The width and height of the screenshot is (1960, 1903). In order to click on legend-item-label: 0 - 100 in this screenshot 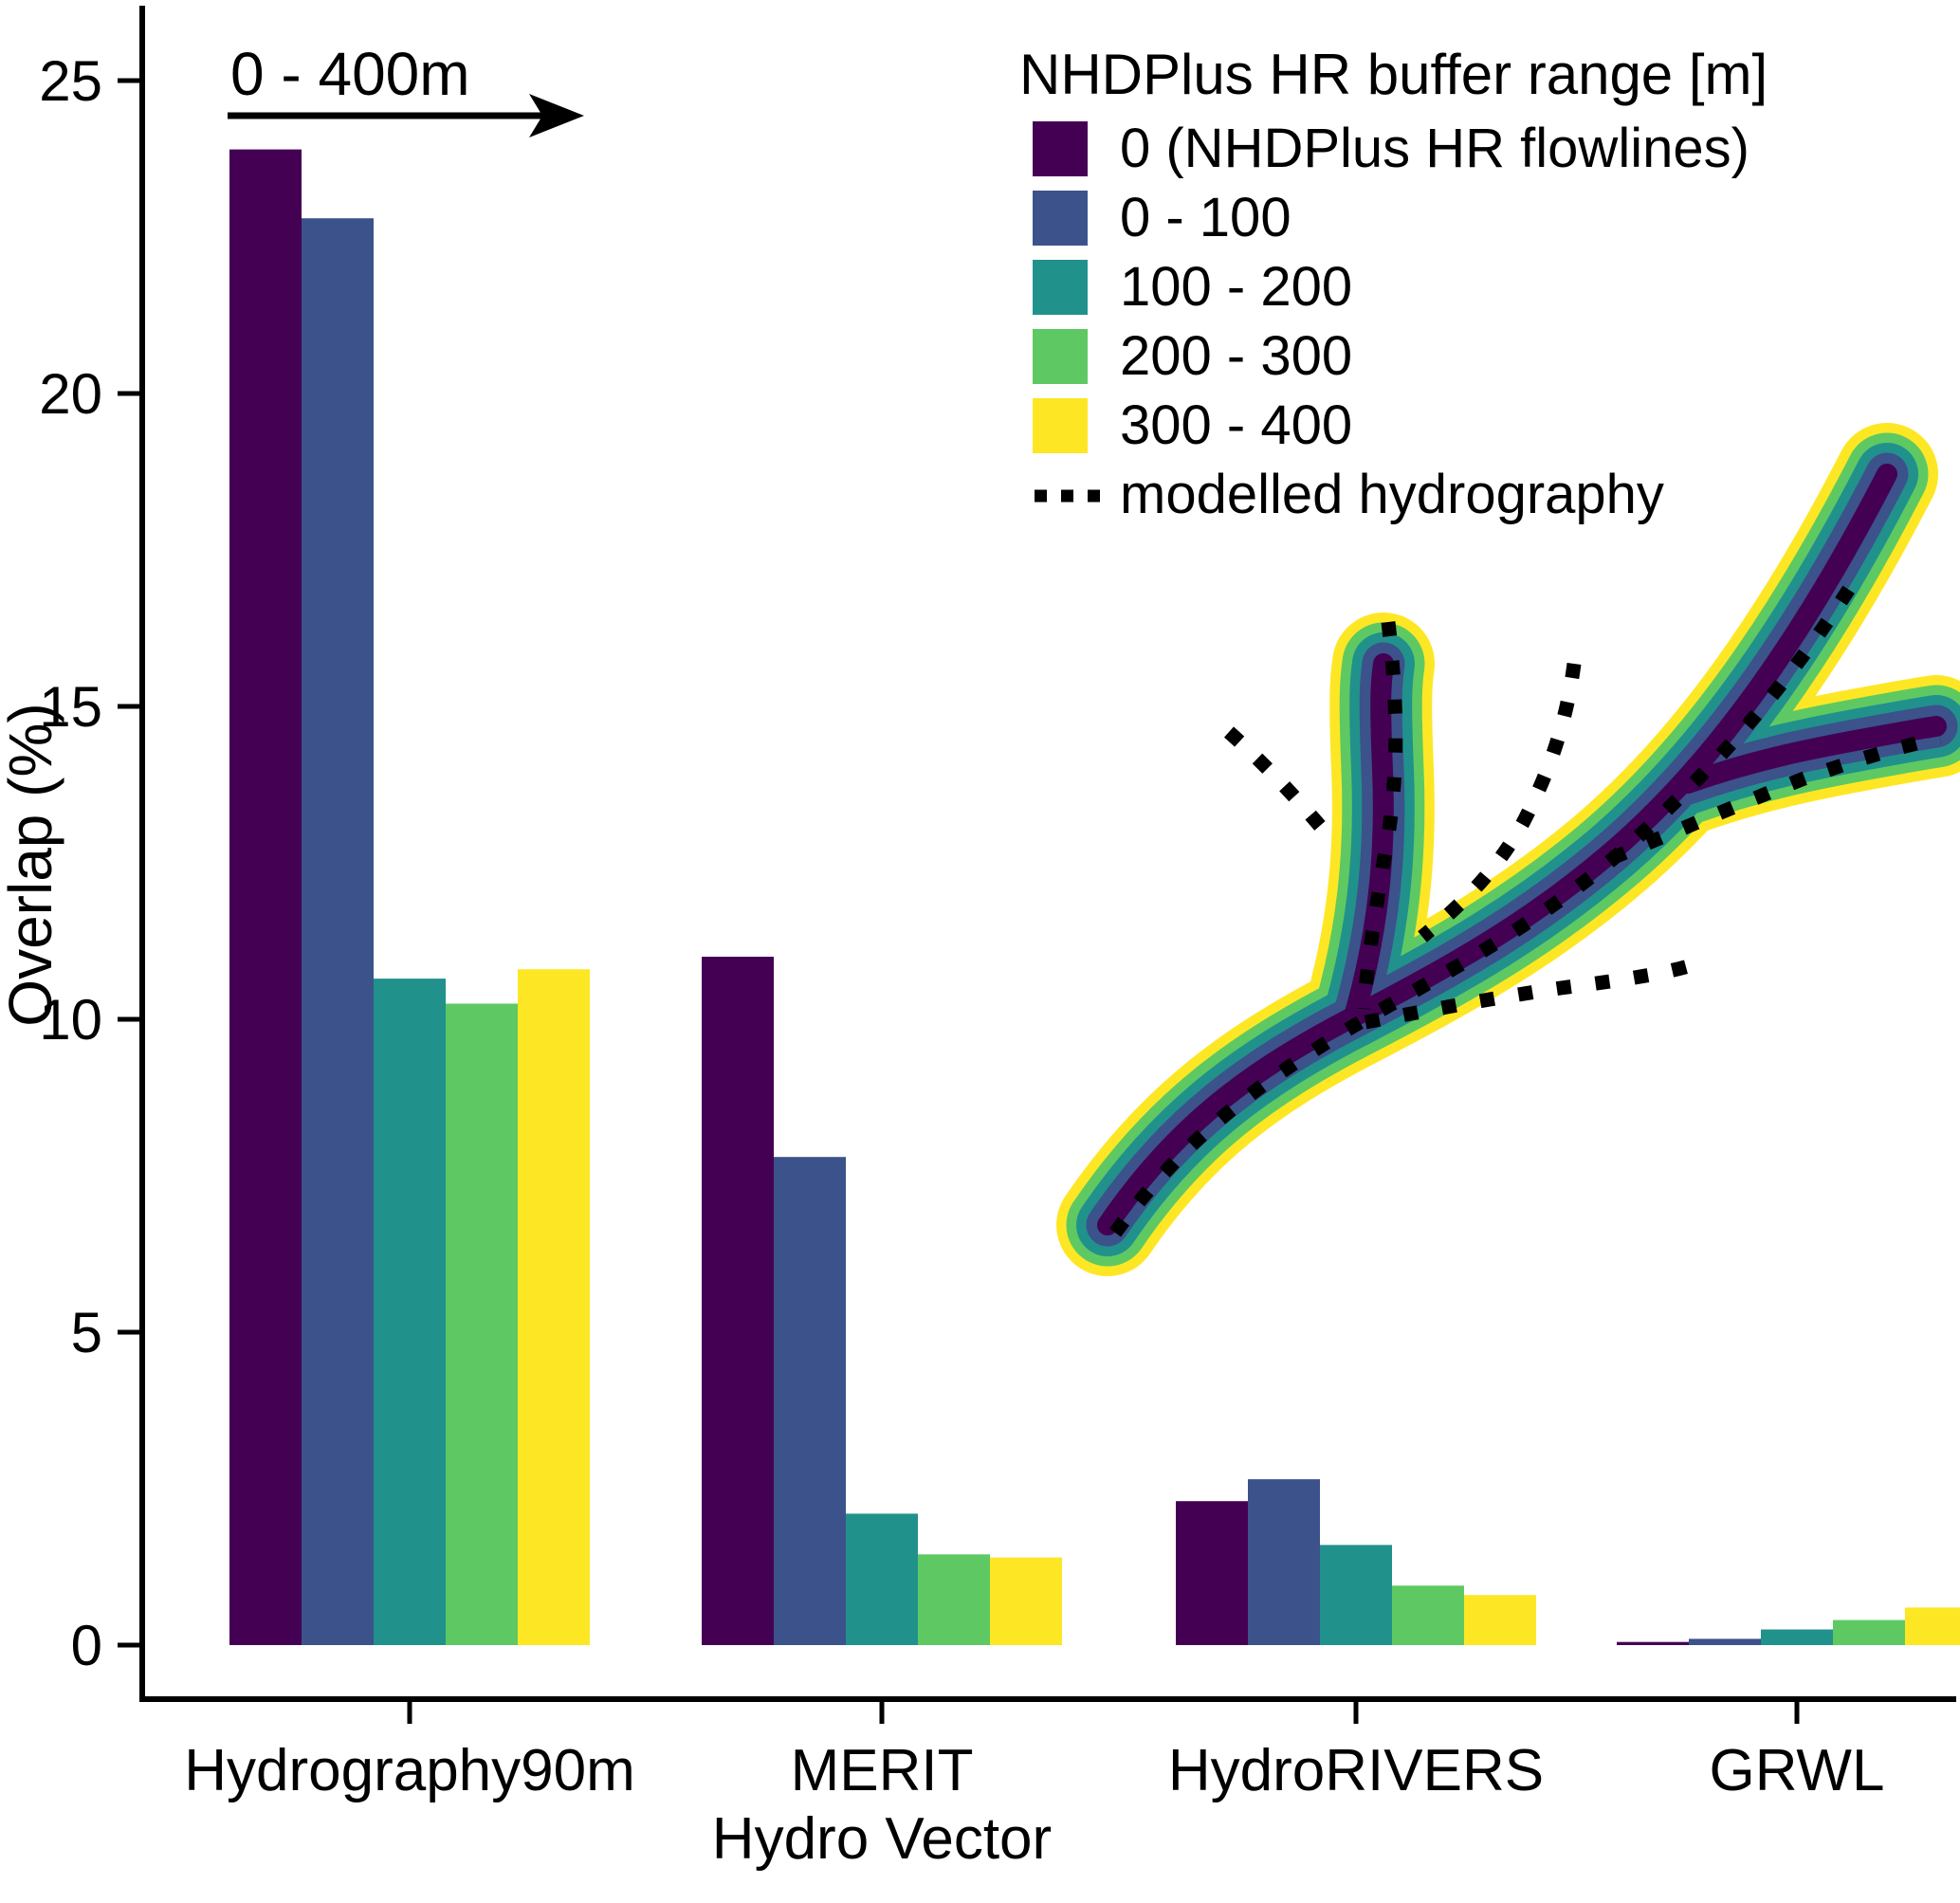, I will do `click(1205, 217)`.